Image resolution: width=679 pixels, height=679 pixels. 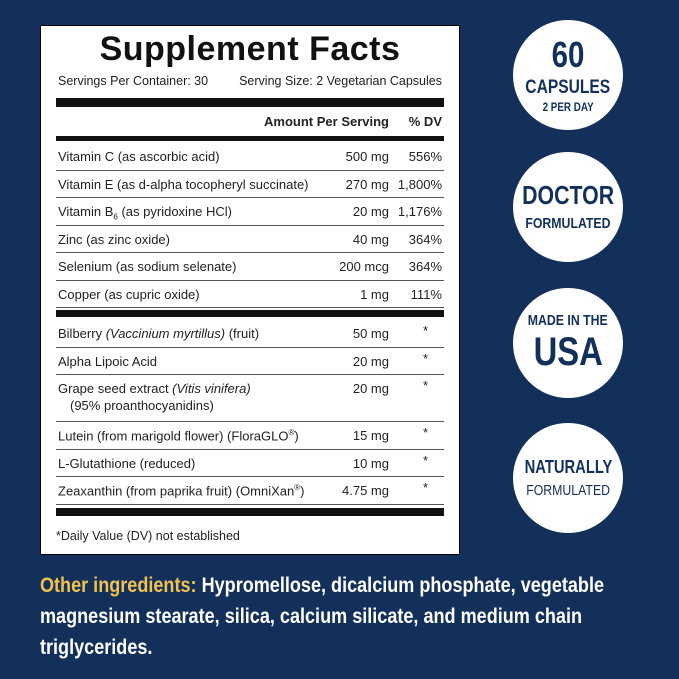 I want to click on nutrient-name: Vitamin B6 (as pyridoxine HCl), so click(x=145, y=213).